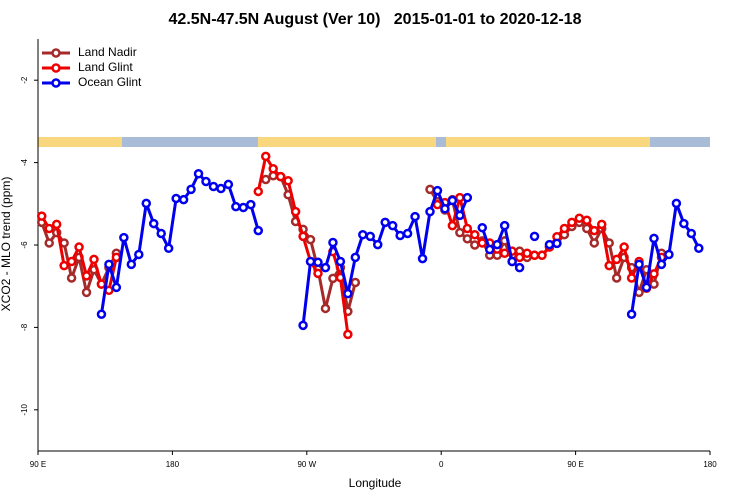 This screenshot has width=750, height=500. I want to click on land-ocean-strip, so click(374, 142).